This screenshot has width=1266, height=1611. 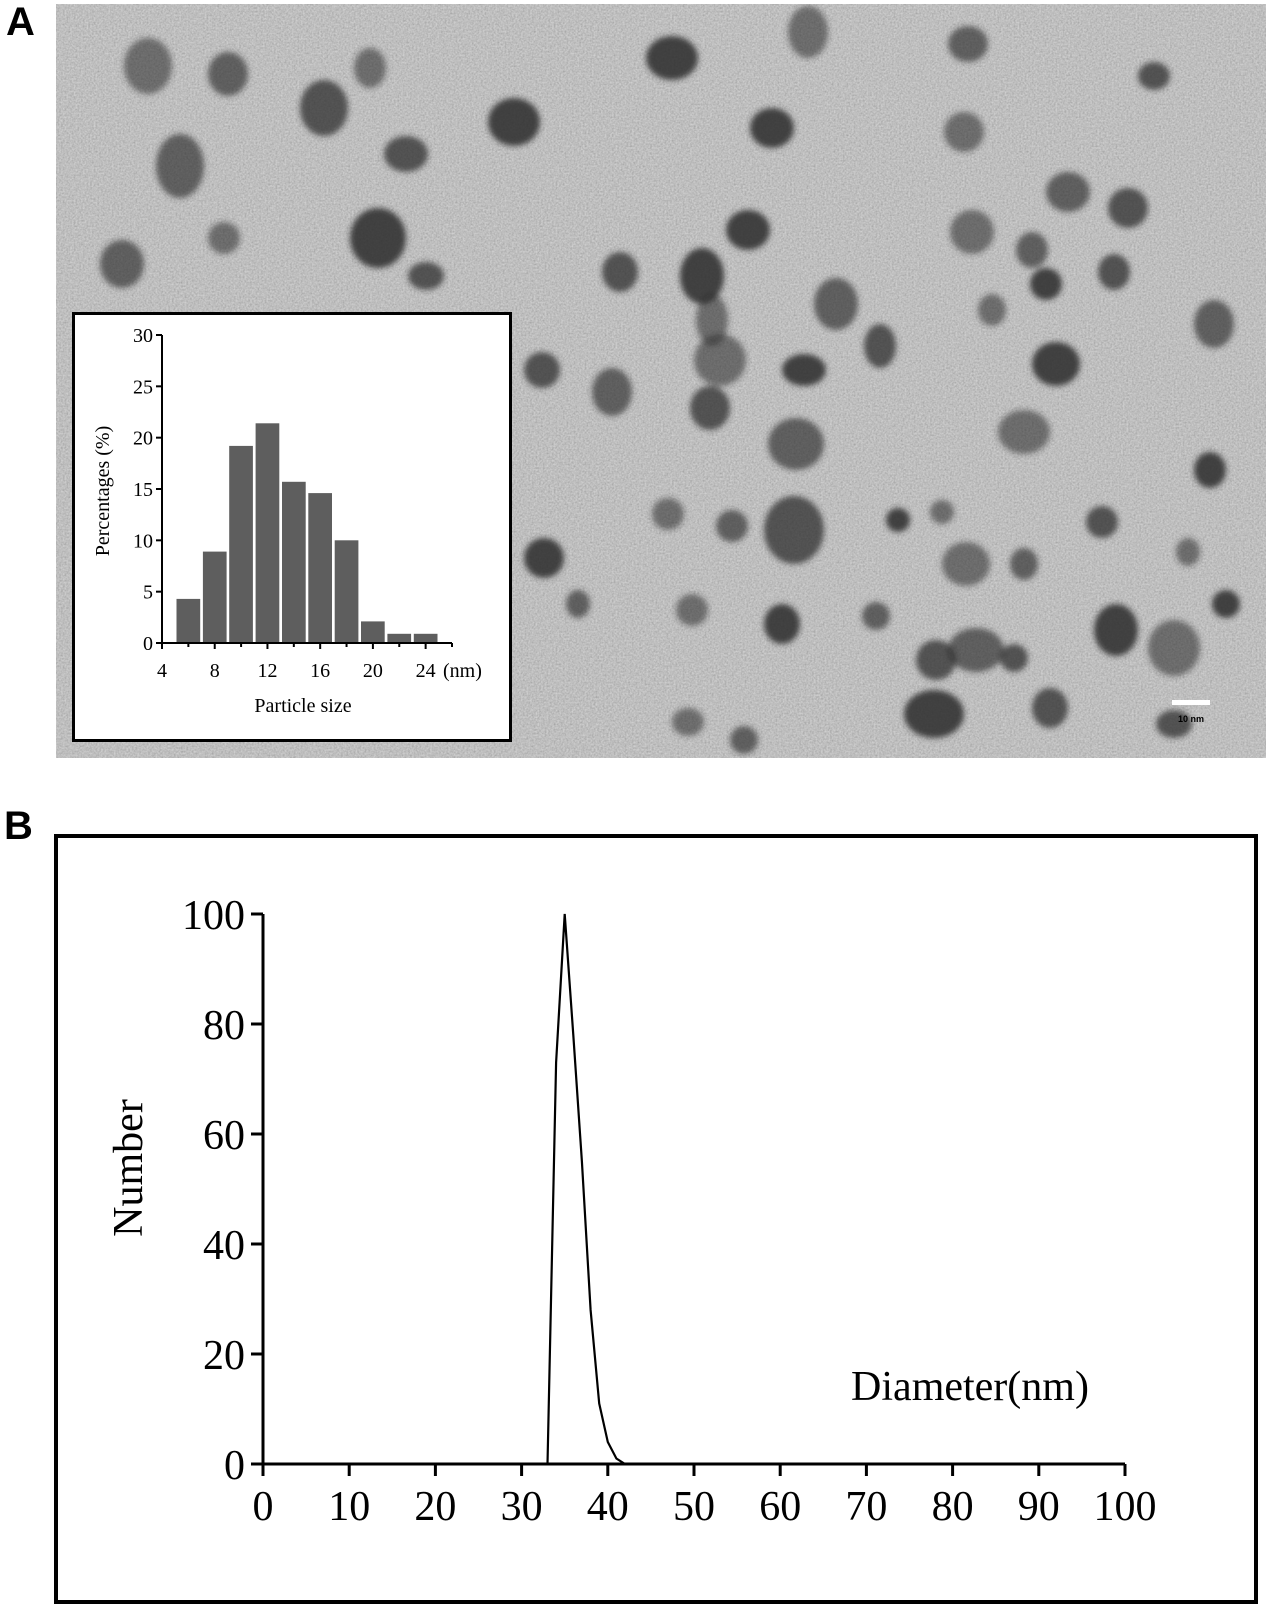 What do you see at coordinates (148, 593) in the screenshot?
I see `hist-y-tick-label: 5` at bounding box center [148, 593].